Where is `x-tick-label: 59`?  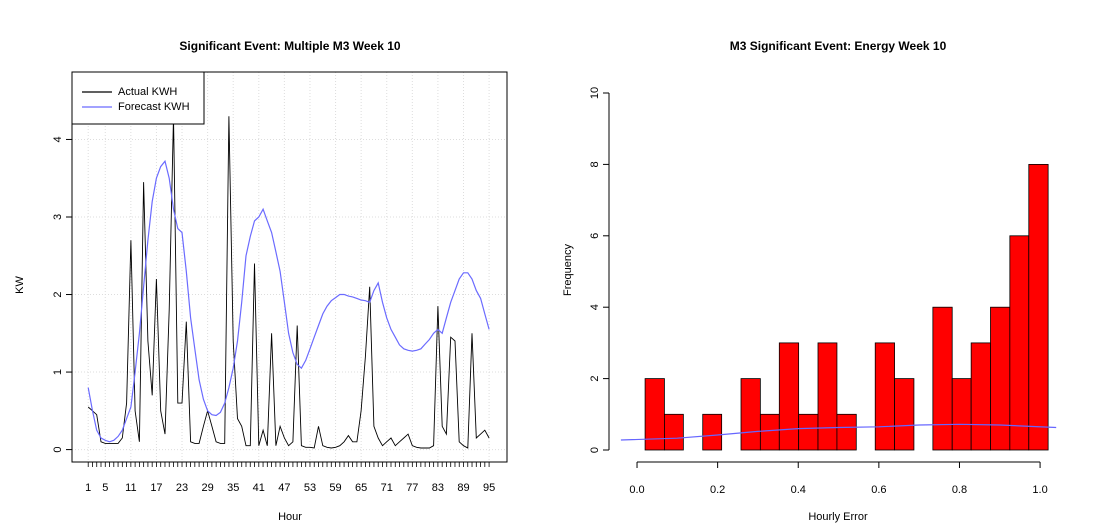
x-tick-label: 59 is located at coordinates (335, 488).